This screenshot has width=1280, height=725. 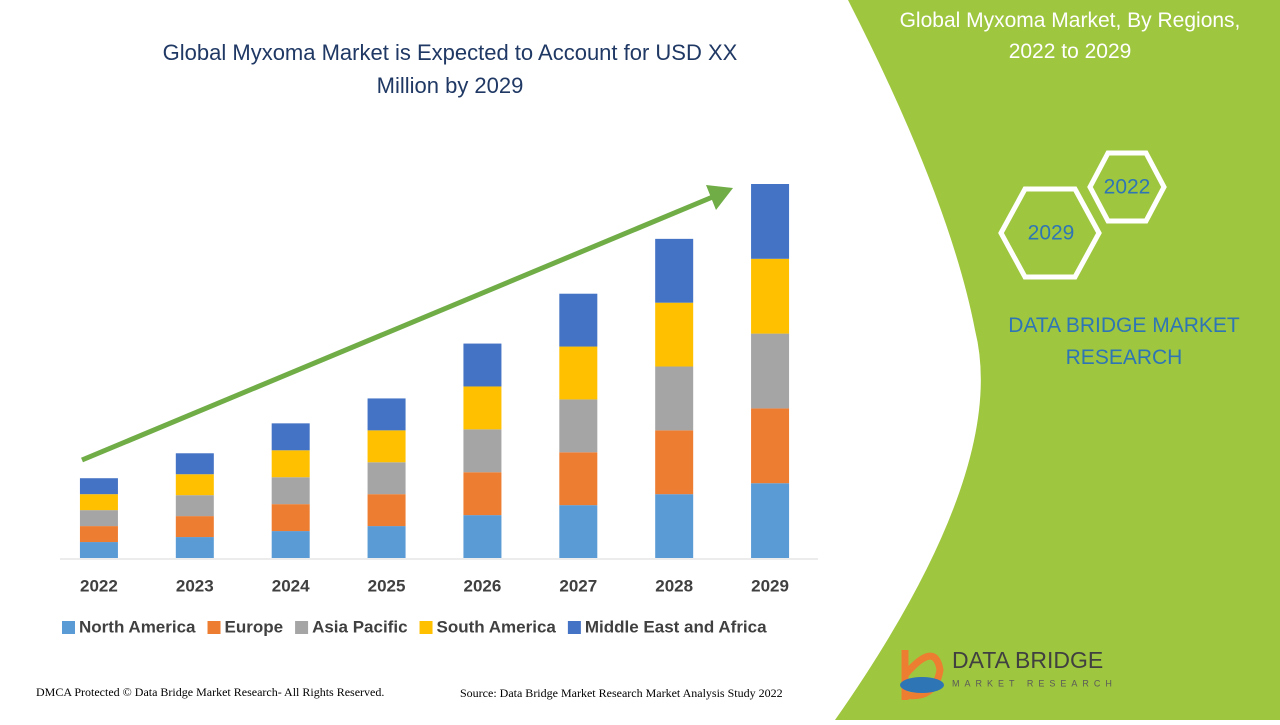 I want to click on logo-name: DATA BRIDGE, so click(x=1027, y=660).